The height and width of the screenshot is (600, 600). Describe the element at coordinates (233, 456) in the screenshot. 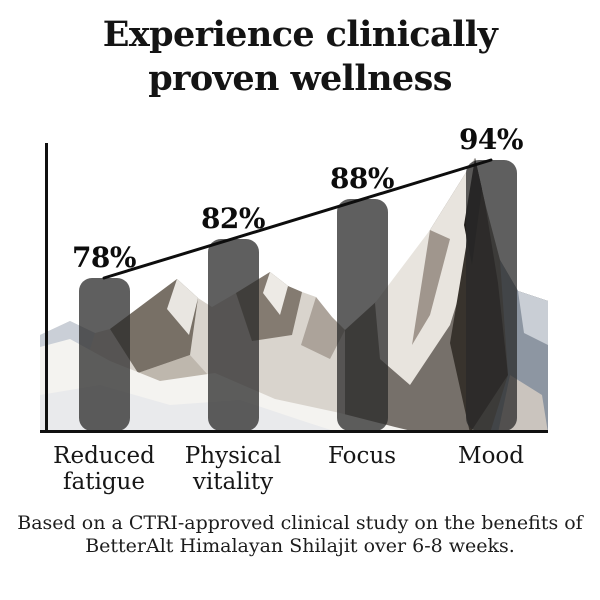

I see `category-label-line: Physical` at that location.